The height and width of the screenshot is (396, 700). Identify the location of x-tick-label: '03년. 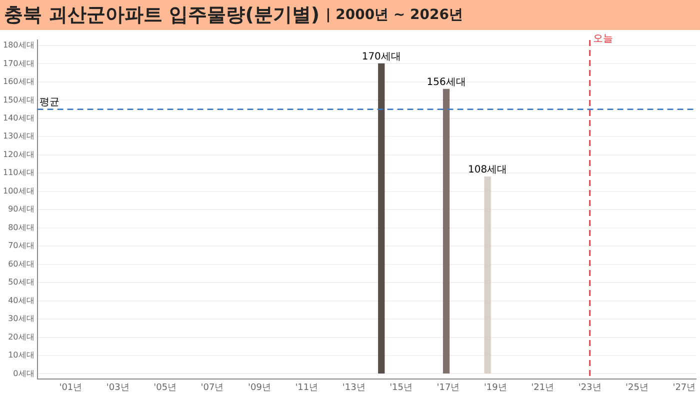
(118, 387).